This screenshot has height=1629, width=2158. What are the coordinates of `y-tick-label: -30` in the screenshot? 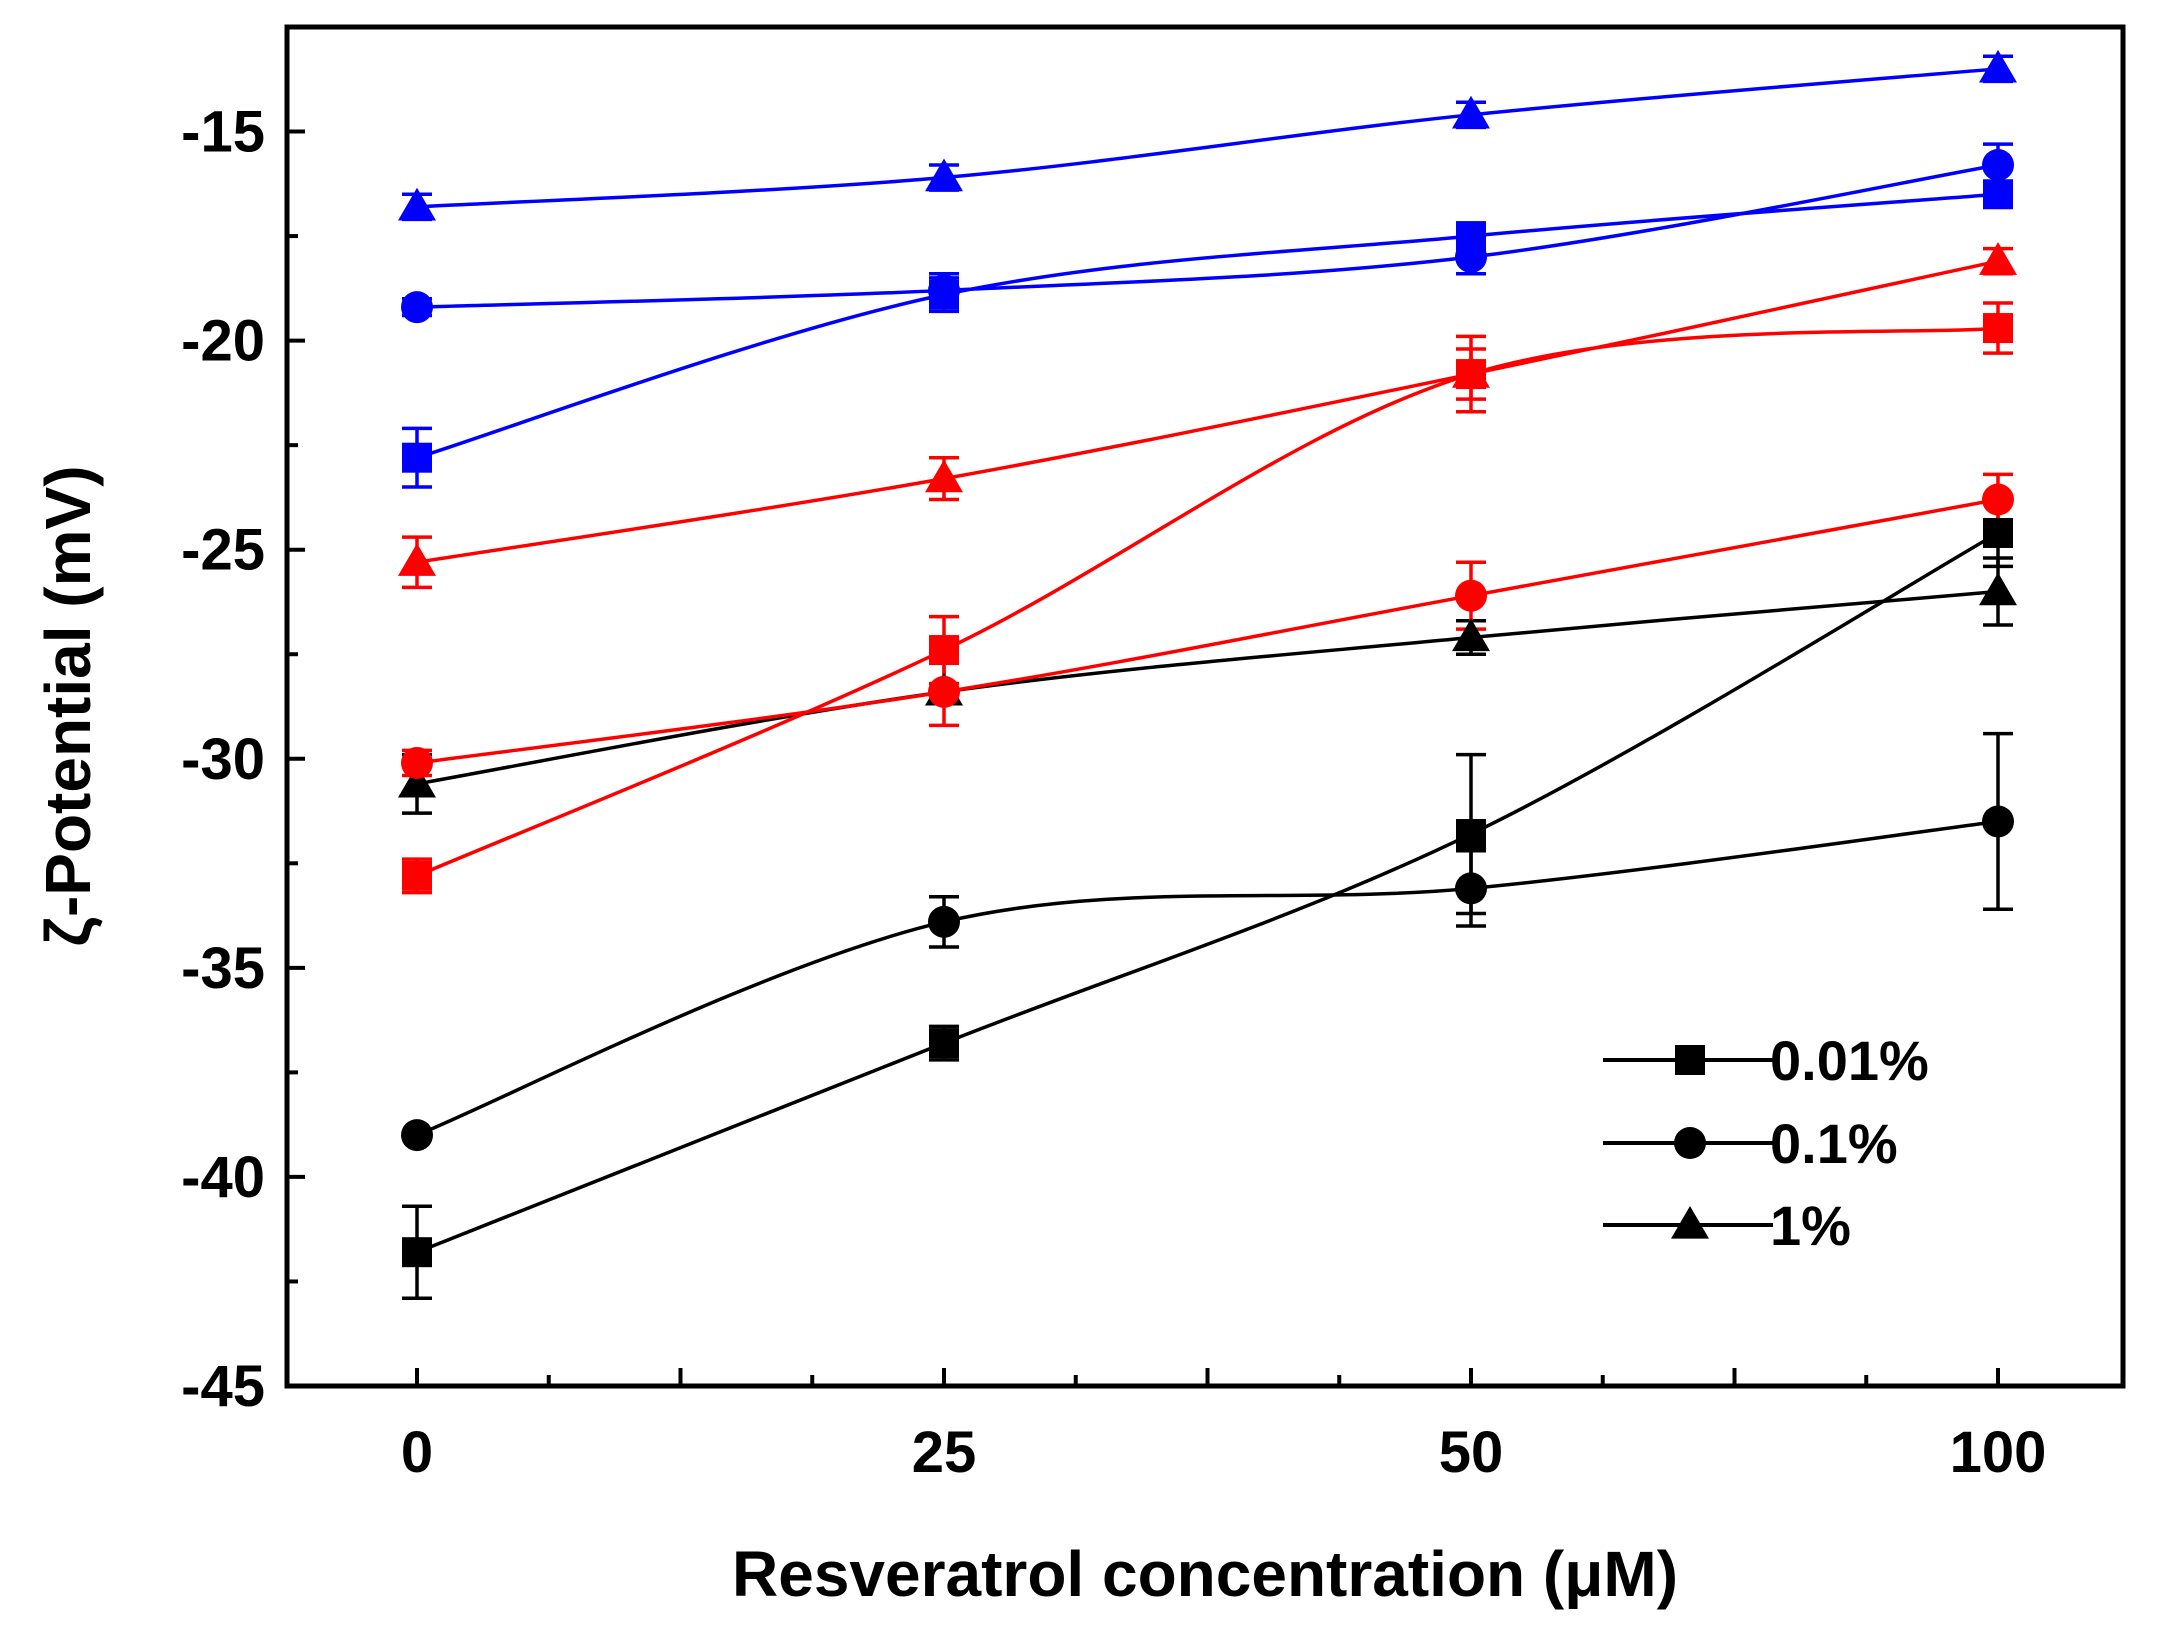 It's located at (223, 759).